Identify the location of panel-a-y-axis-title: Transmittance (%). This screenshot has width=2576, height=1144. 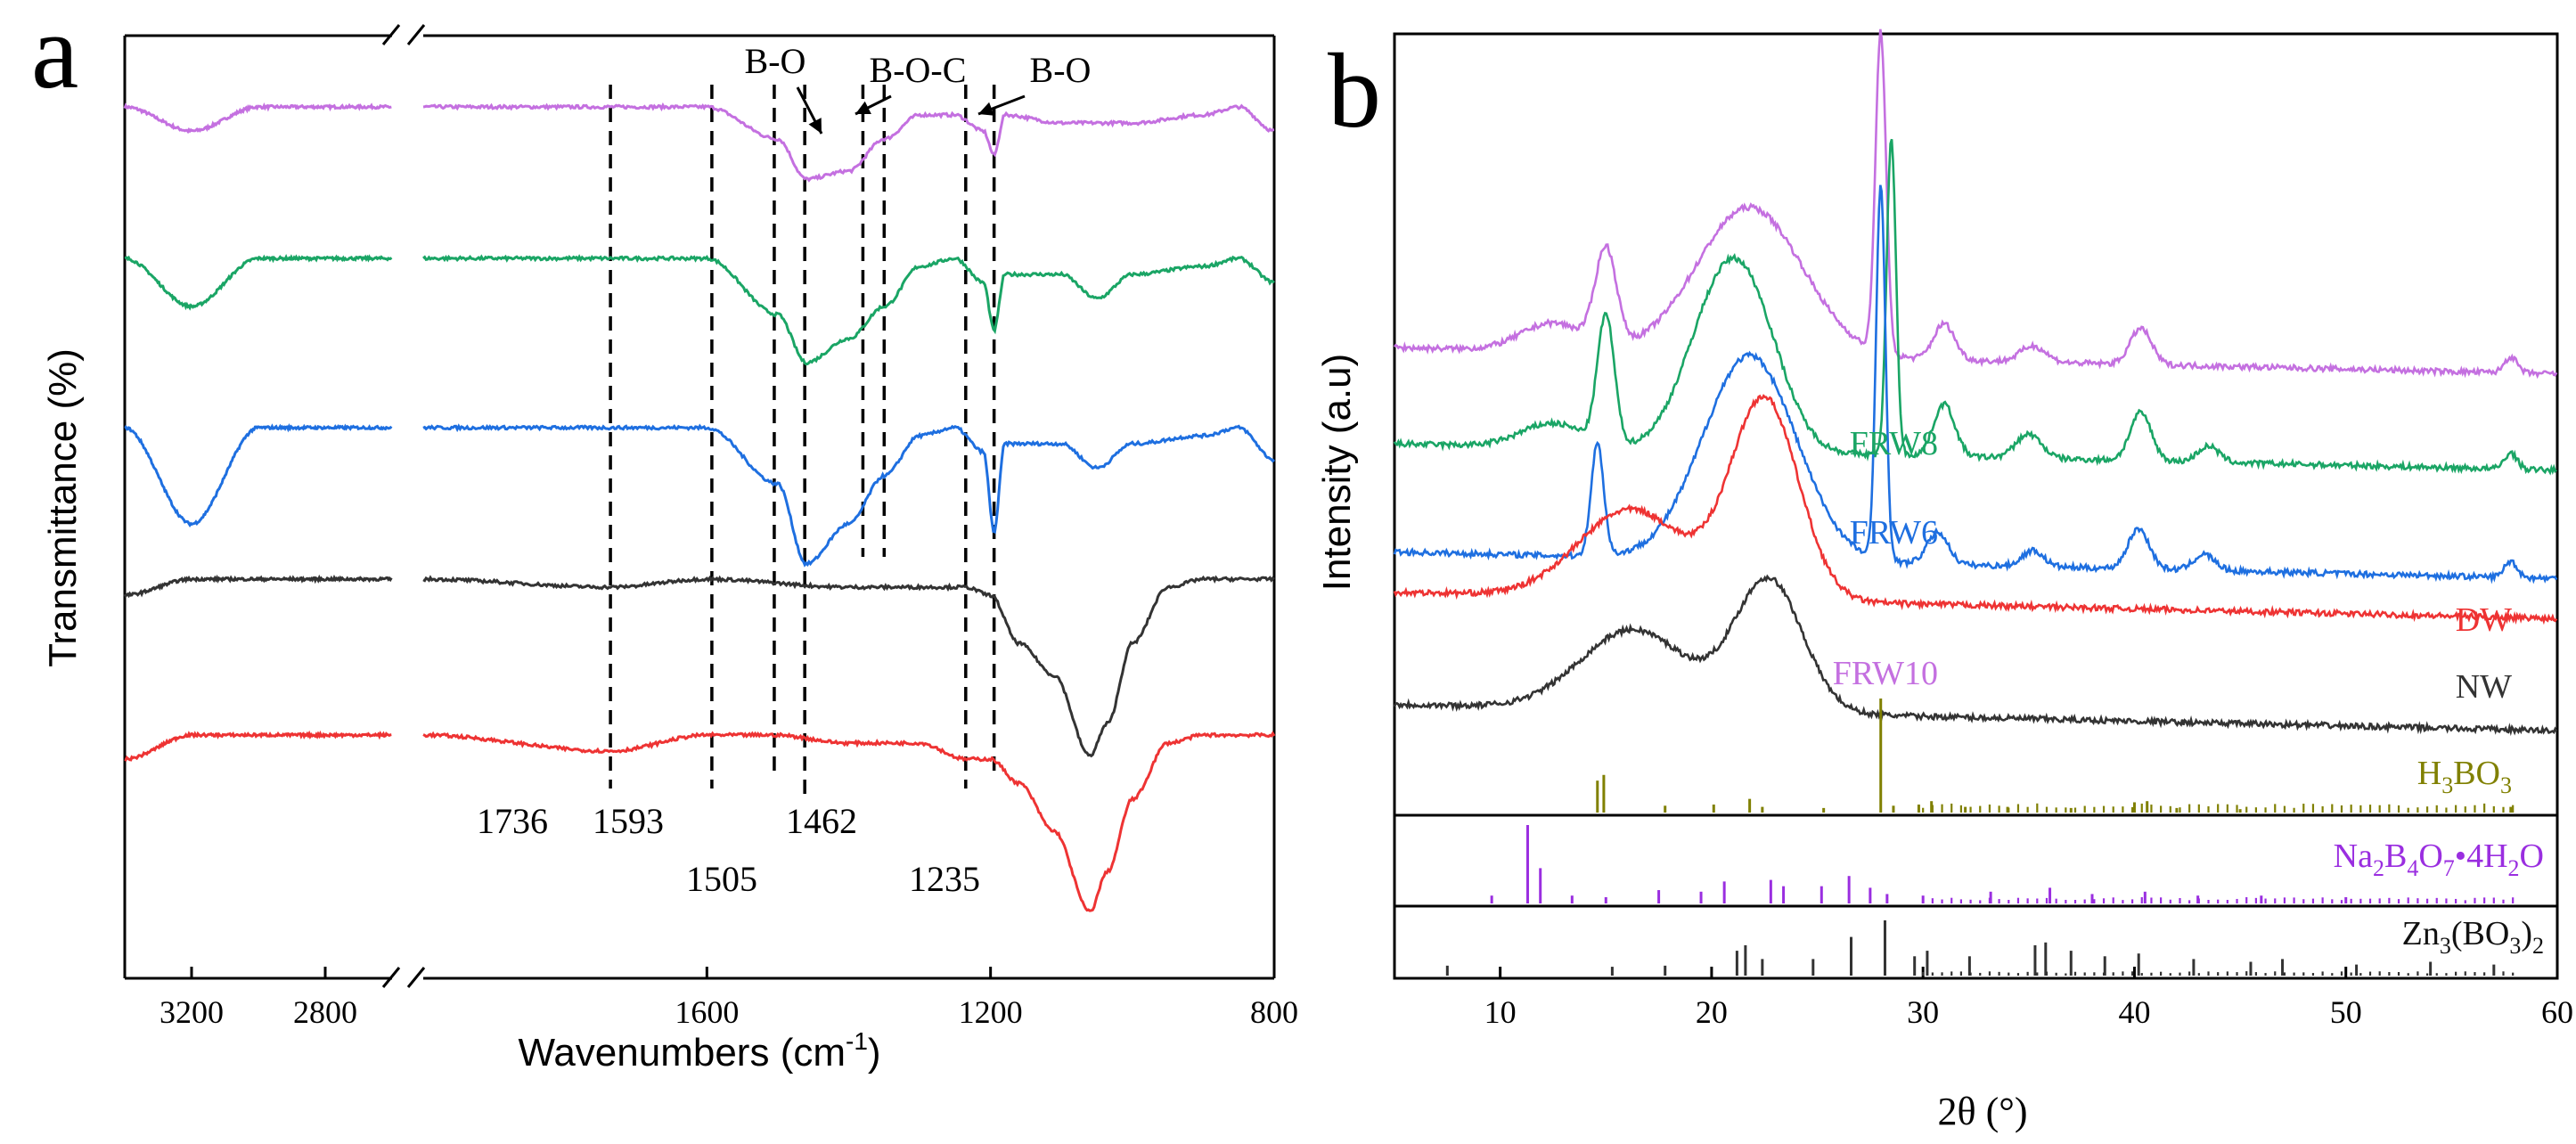
(63, 507).